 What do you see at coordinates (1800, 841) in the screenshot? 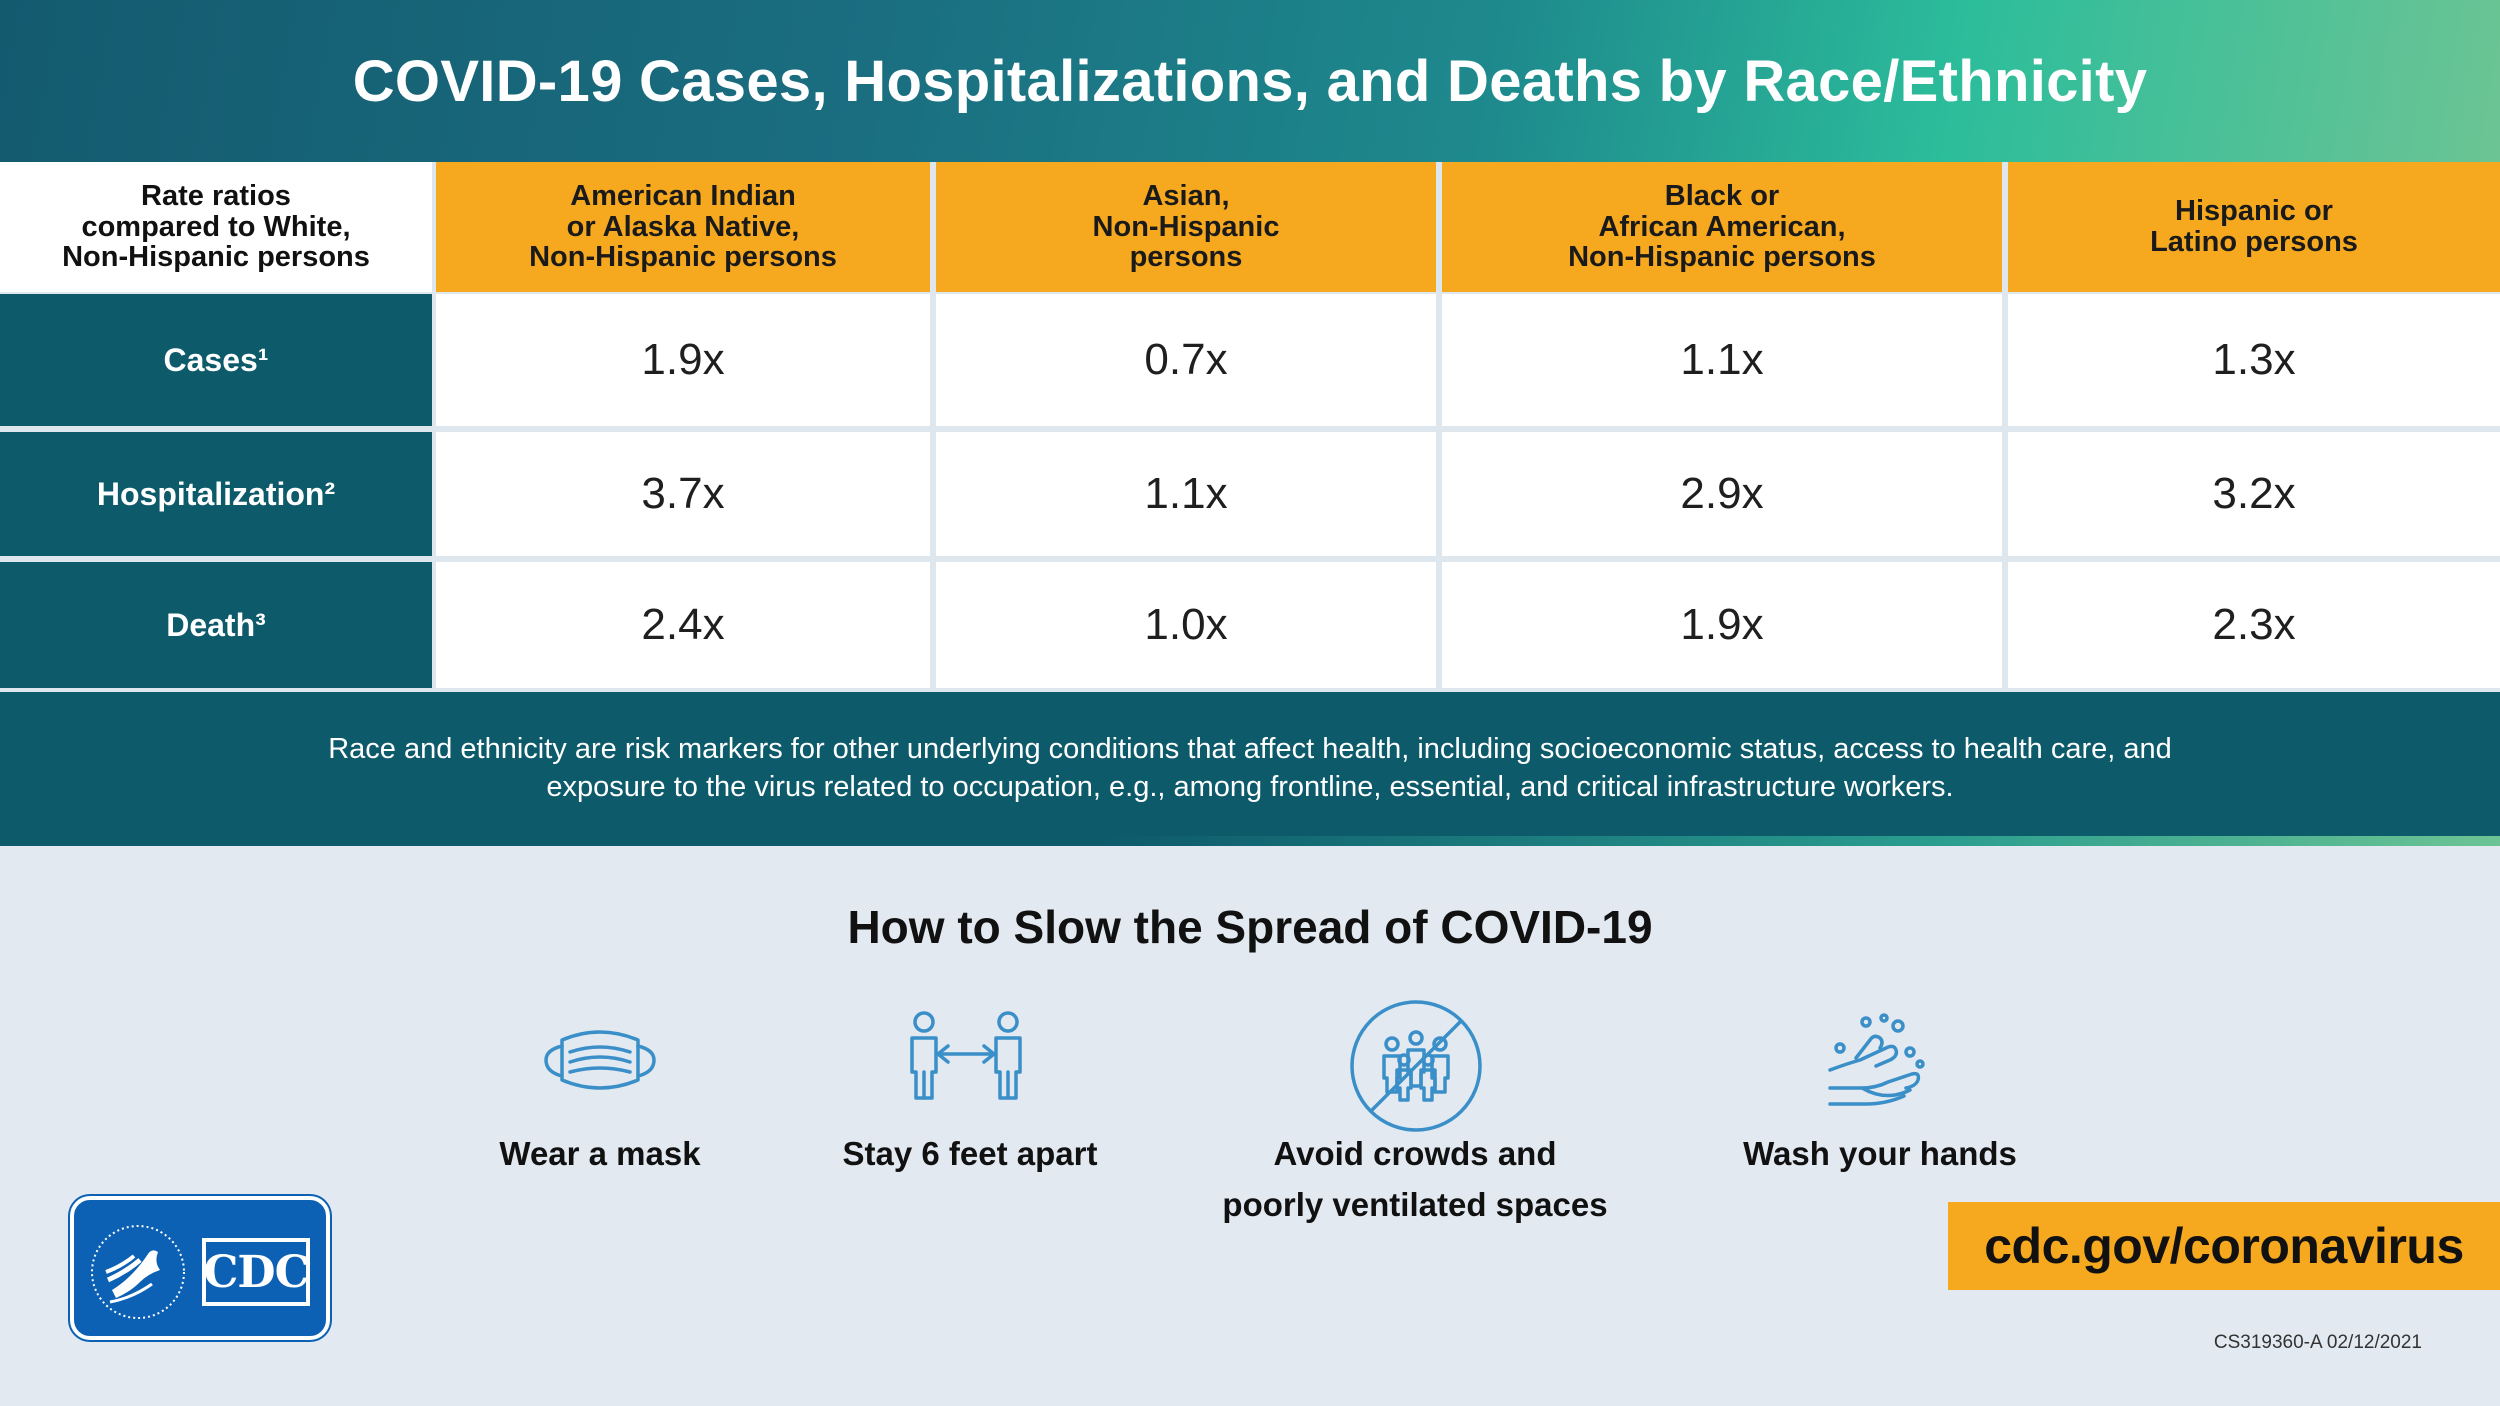
I see `note-accent-edge` at bounding box center [1800, 841].